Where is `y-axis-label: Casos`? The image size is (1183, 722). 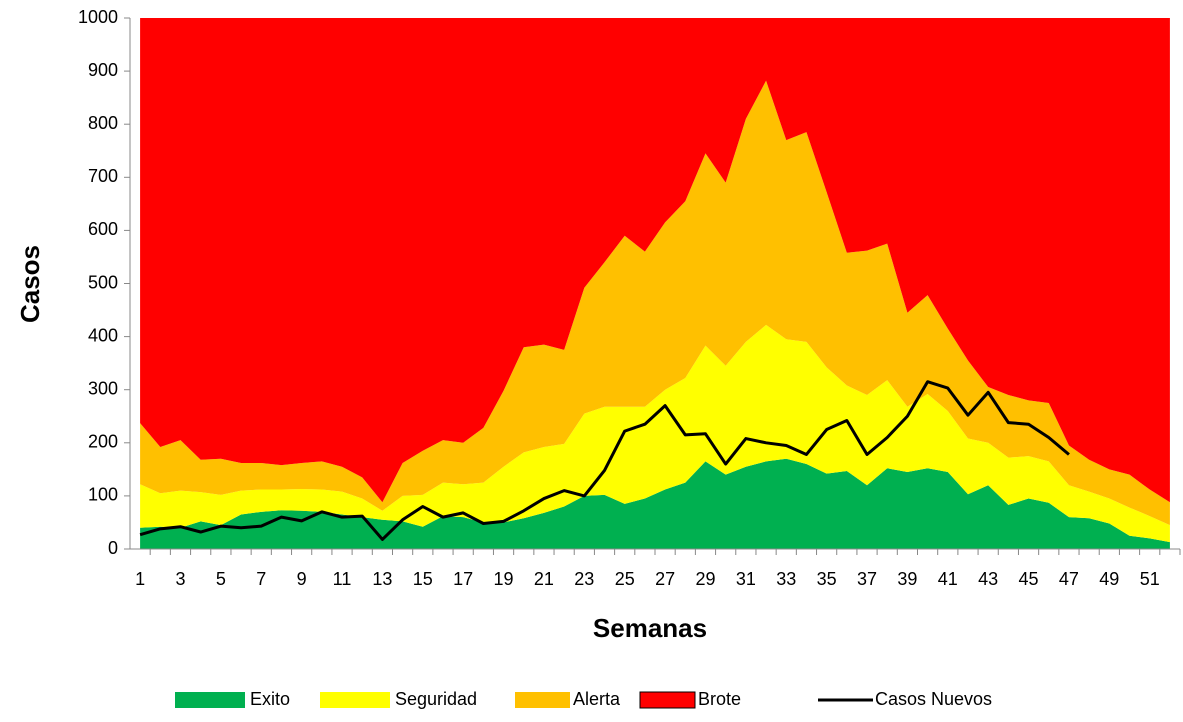
y-axis-label: Casos is located at coordinates (30, 284).